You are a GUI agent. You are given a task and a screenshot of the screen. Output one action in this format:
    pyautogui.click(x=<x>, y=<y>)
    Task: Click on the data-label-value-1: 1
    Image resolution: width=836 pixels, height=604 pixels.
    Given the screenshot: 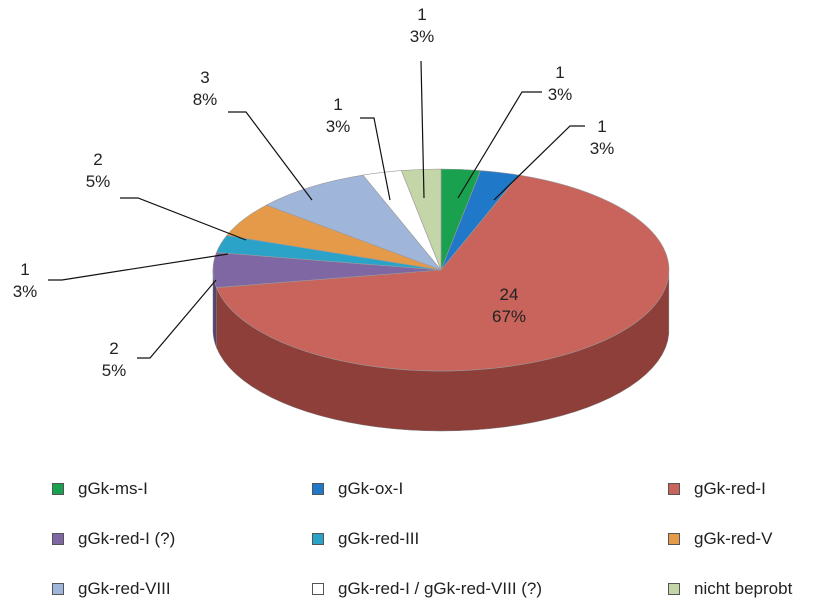 What is the action you would take?
    pyautogui.click(x=601, y=126)
    